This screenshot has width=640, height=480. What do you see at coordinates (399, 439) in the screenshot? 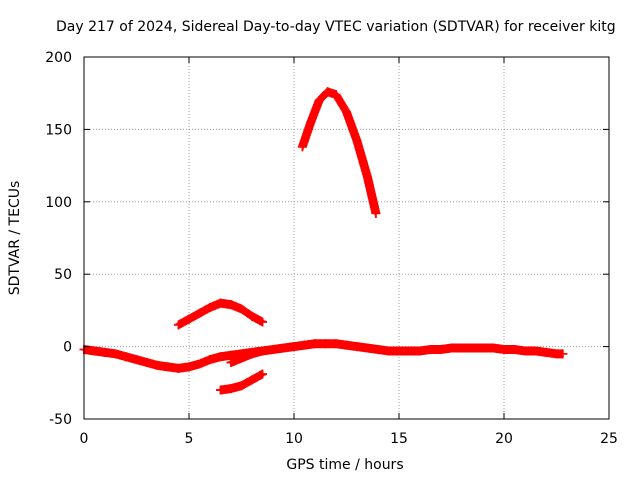
I see `x-tick-label: 15` at bounding box center [399, 439].